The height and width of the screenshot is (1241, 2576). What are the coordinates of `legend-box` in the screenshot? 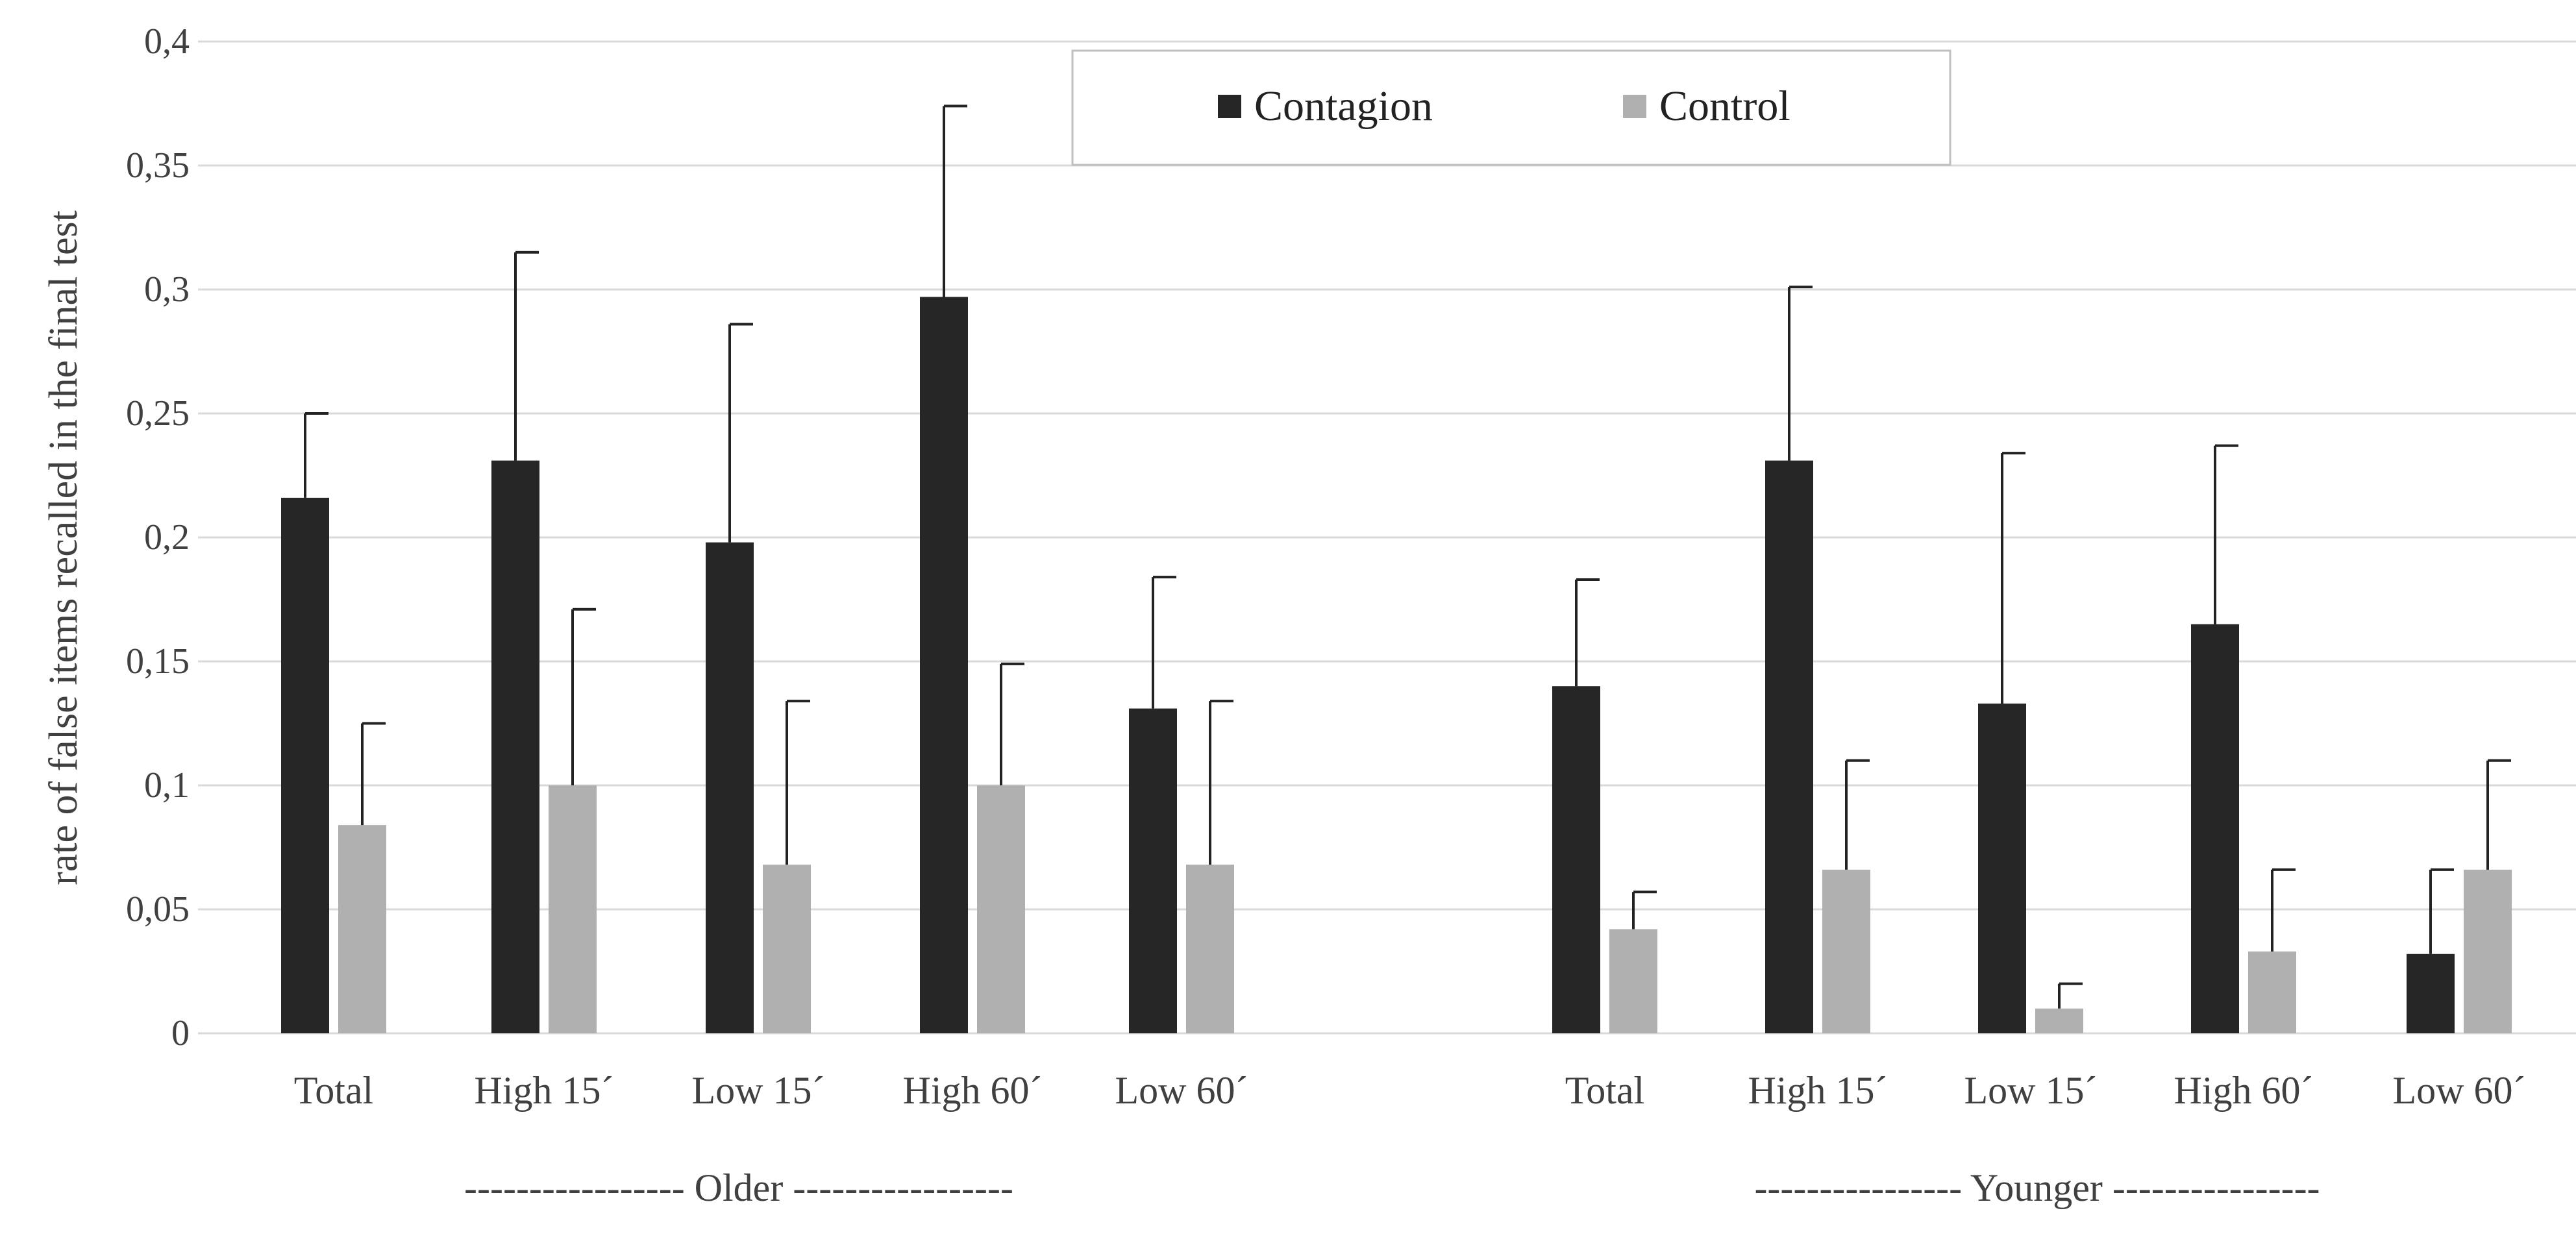 It's located at (1511, 107).